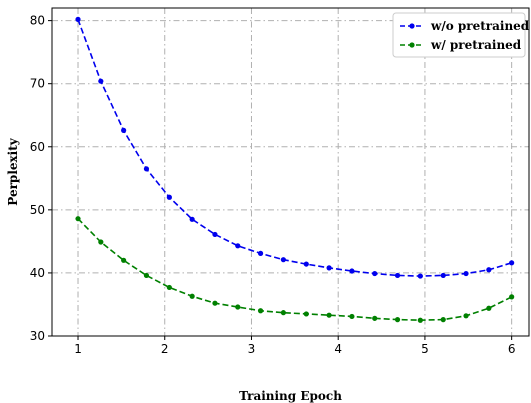  I want to click on y-tick-label: 30, so click(37, 336).